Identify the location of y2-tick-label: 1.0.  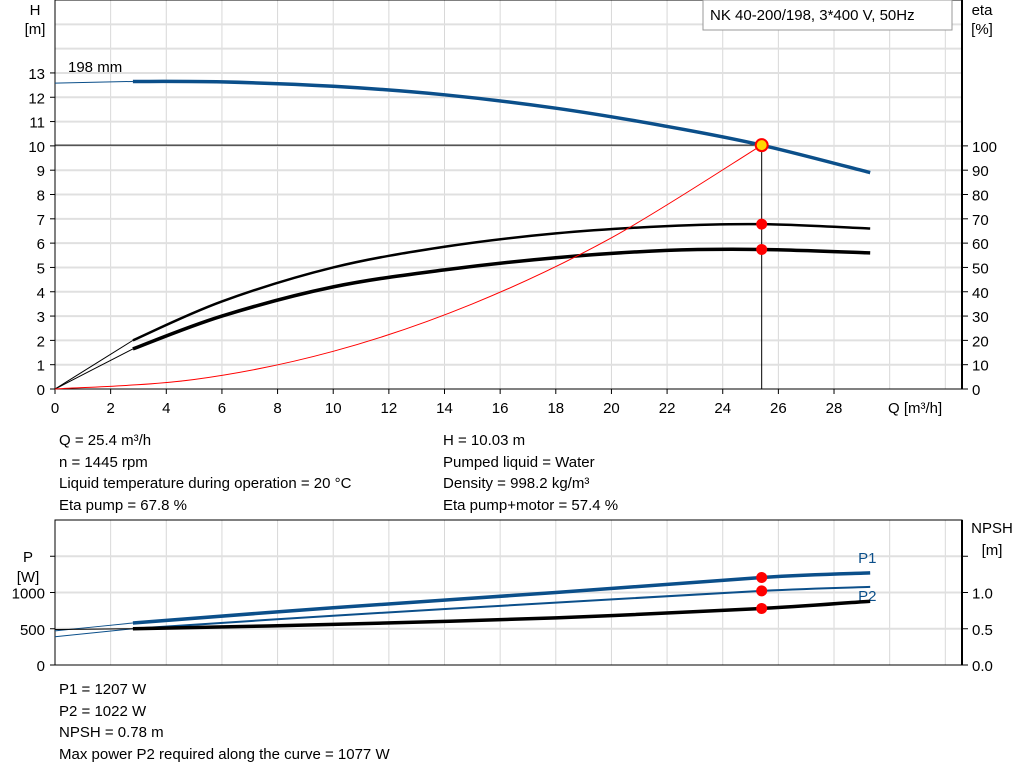
(982, 594).